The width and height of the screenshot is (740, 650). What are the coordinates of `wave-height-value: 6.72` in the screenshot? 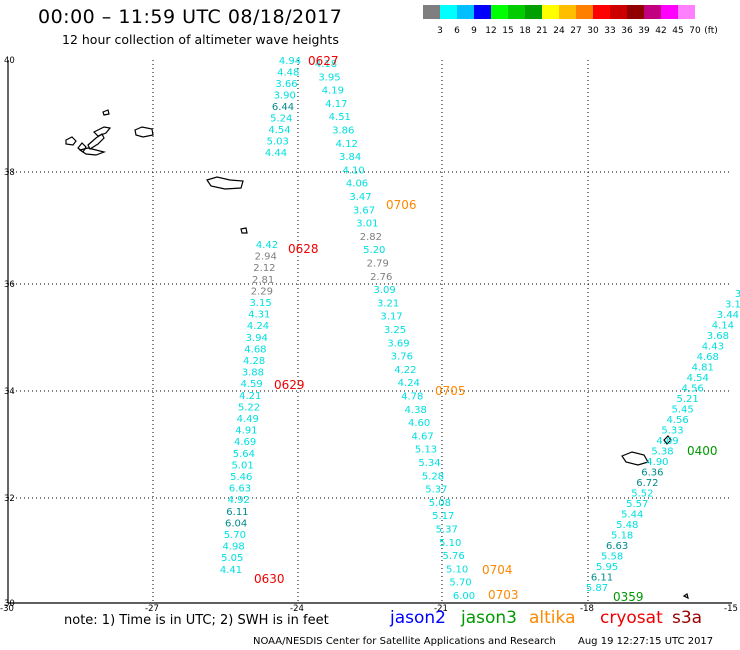 It's located at (647, 483).